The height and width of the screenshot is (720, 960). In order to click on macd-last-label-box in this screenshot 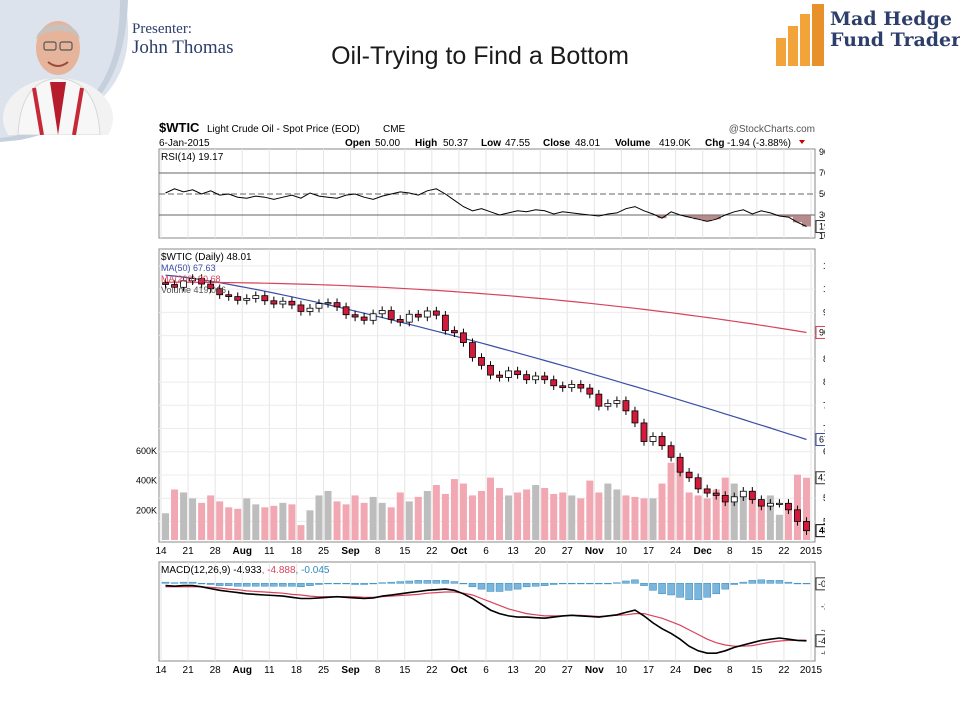, I will do `click(820, 641)`.